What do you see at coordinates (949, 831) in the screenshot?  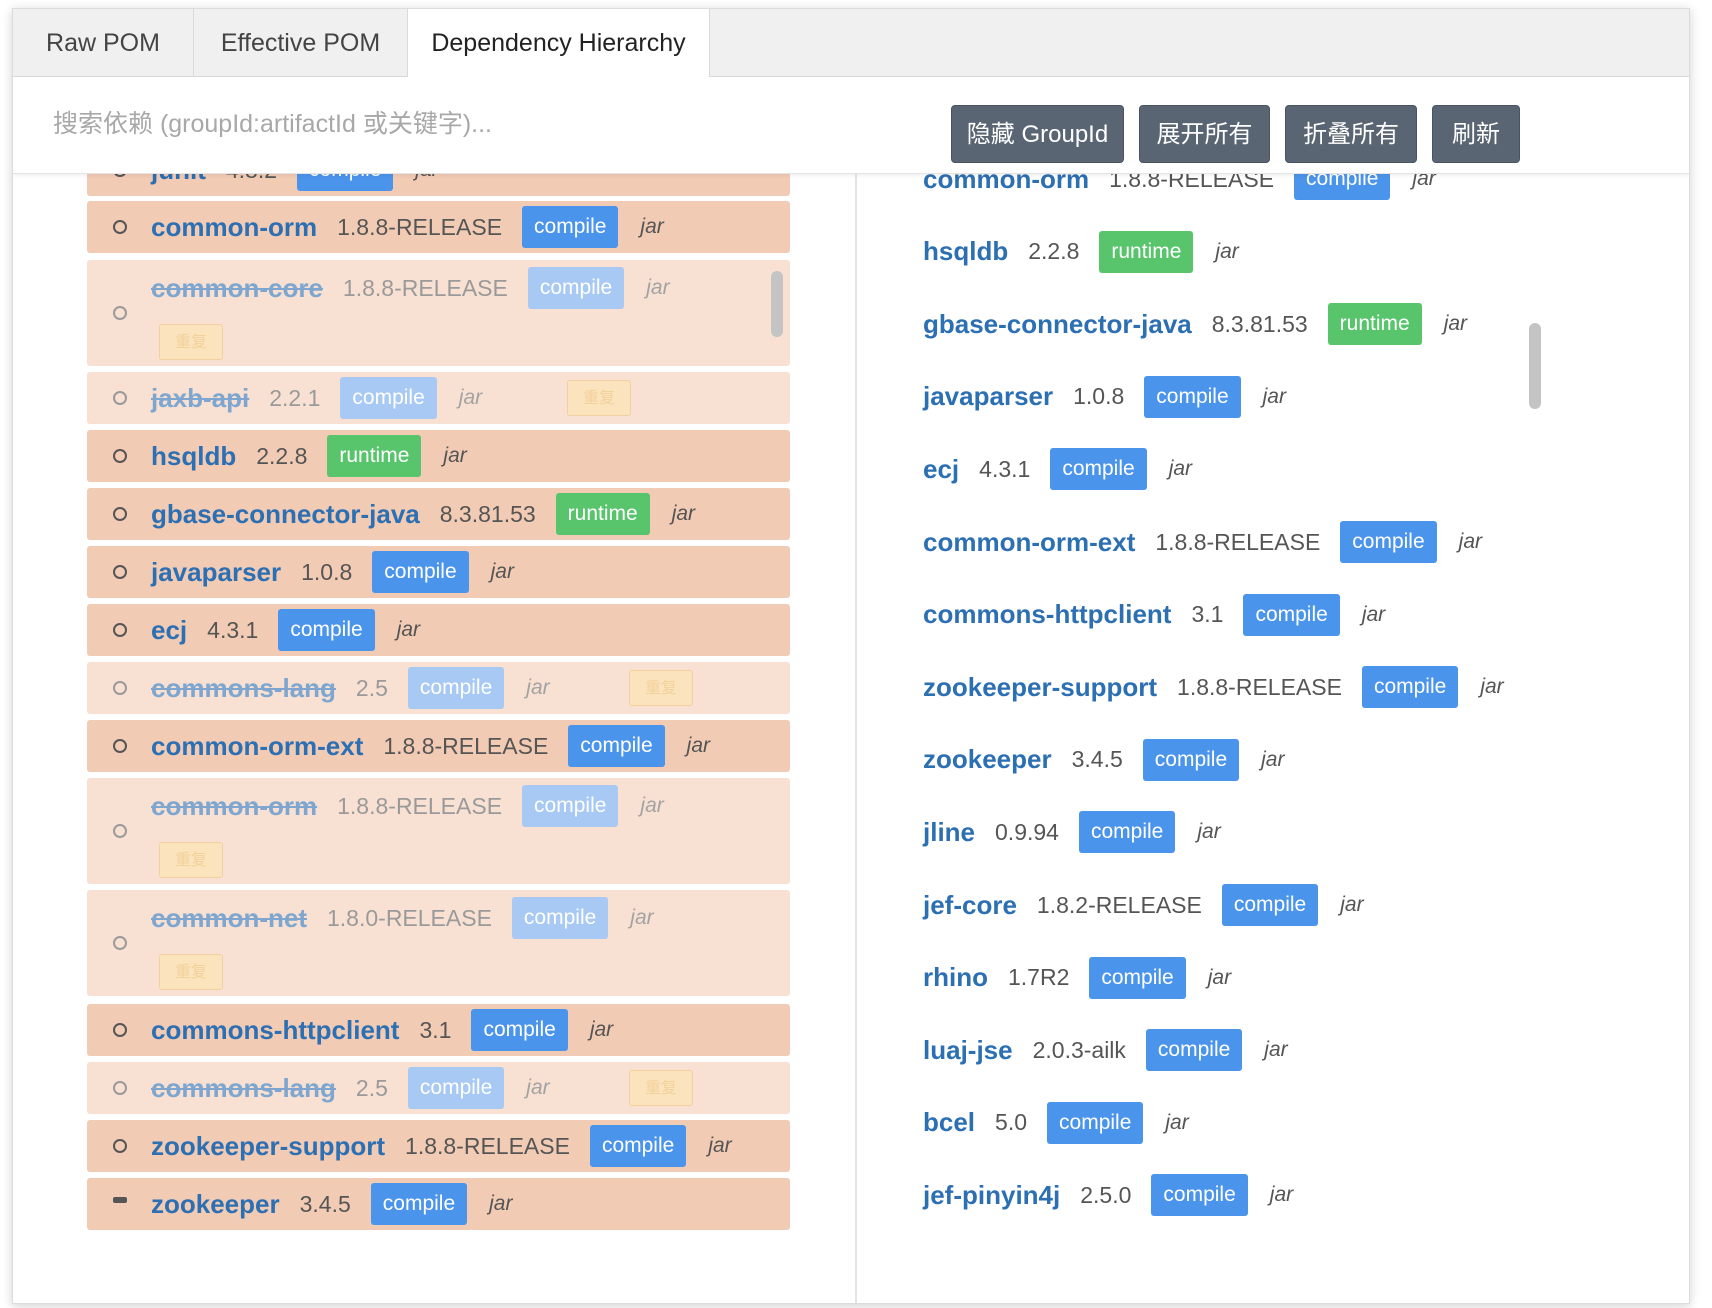 I see `artifact-id: jline` at bounding box center [949, 831].